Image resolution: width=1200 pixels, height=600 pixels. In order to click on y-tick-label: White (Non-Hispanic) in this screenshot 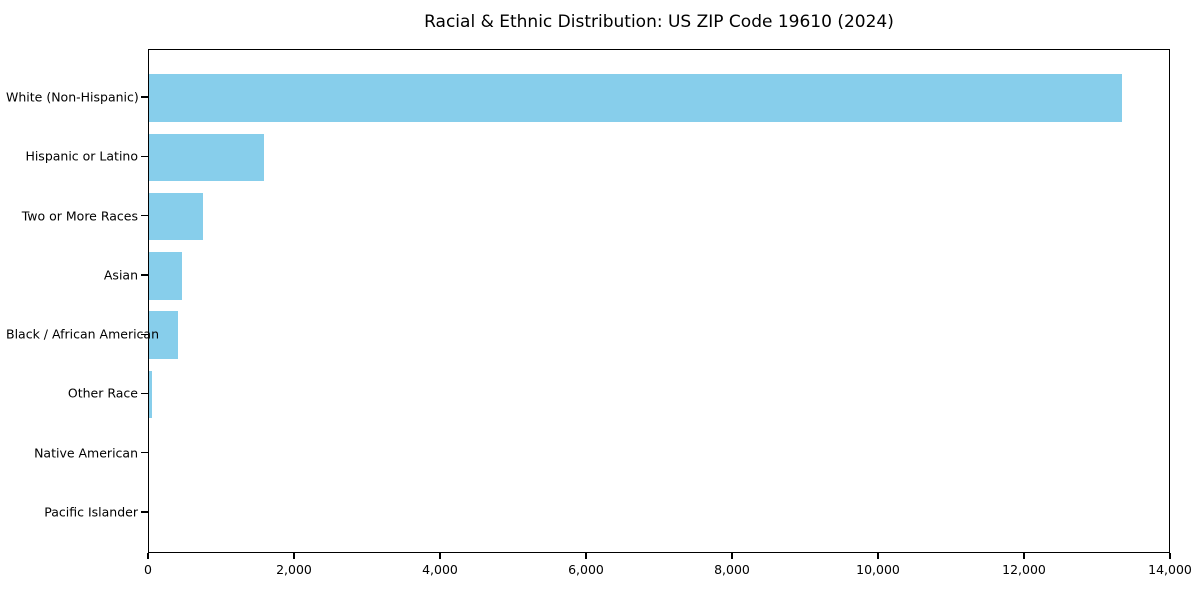, I will do `click(72, 97)`.